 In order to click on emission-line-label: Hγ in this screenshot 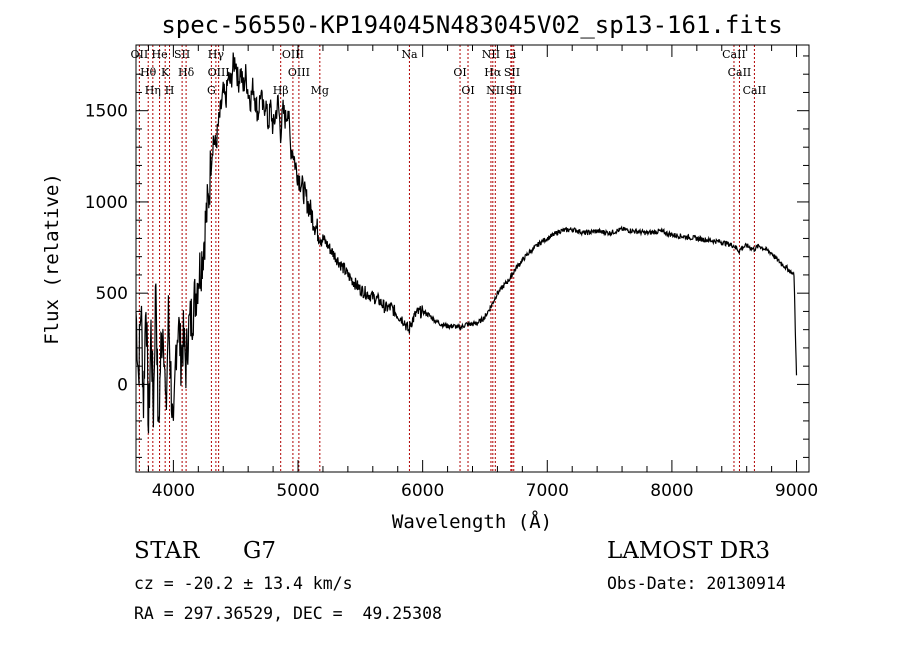, I will do `click(216, 54)`.